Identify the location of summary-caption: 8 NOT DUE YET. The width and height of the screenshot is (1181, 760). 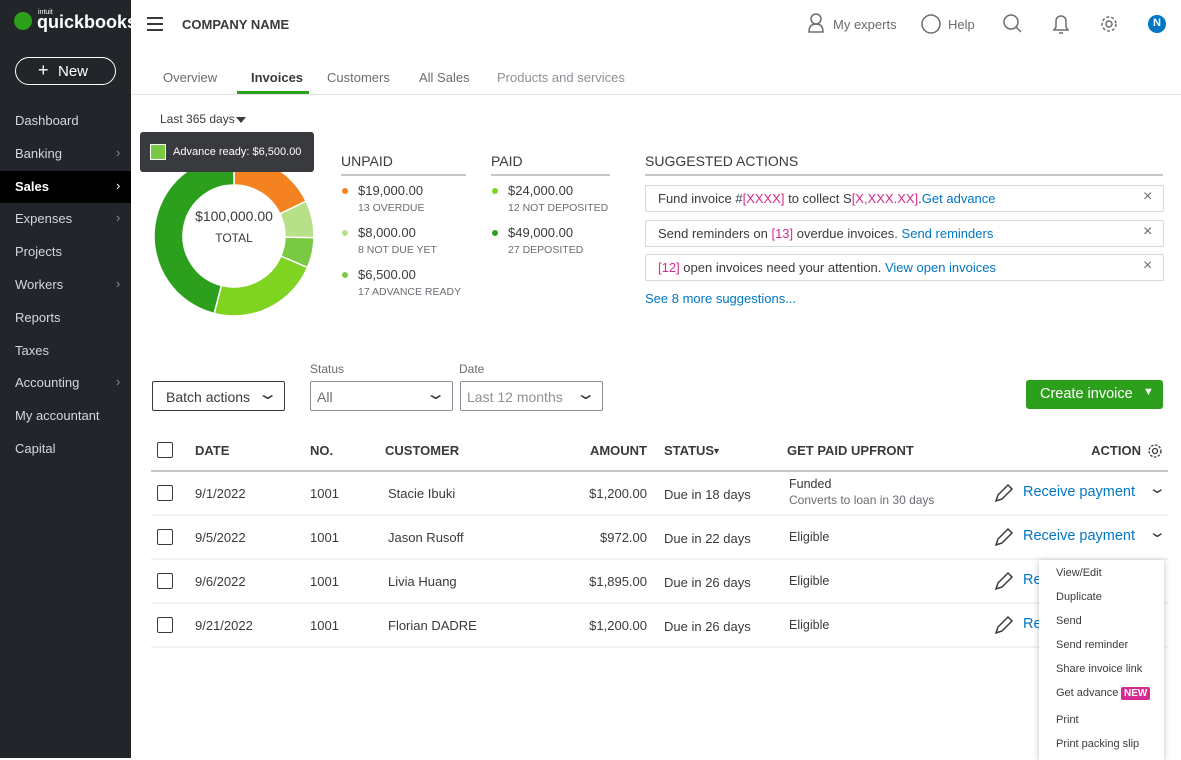
(397, 250).